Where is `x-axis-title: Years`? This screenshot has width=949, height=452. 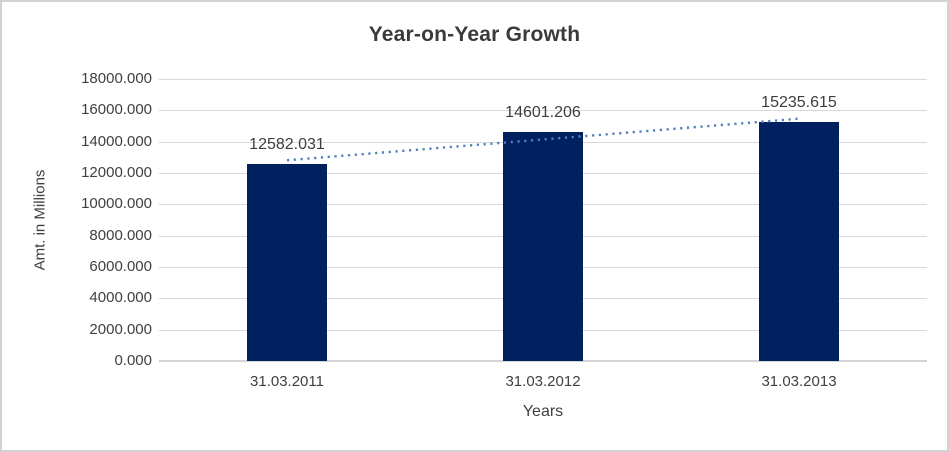
x-axis-title: Years is located at coordinates (543, 411).